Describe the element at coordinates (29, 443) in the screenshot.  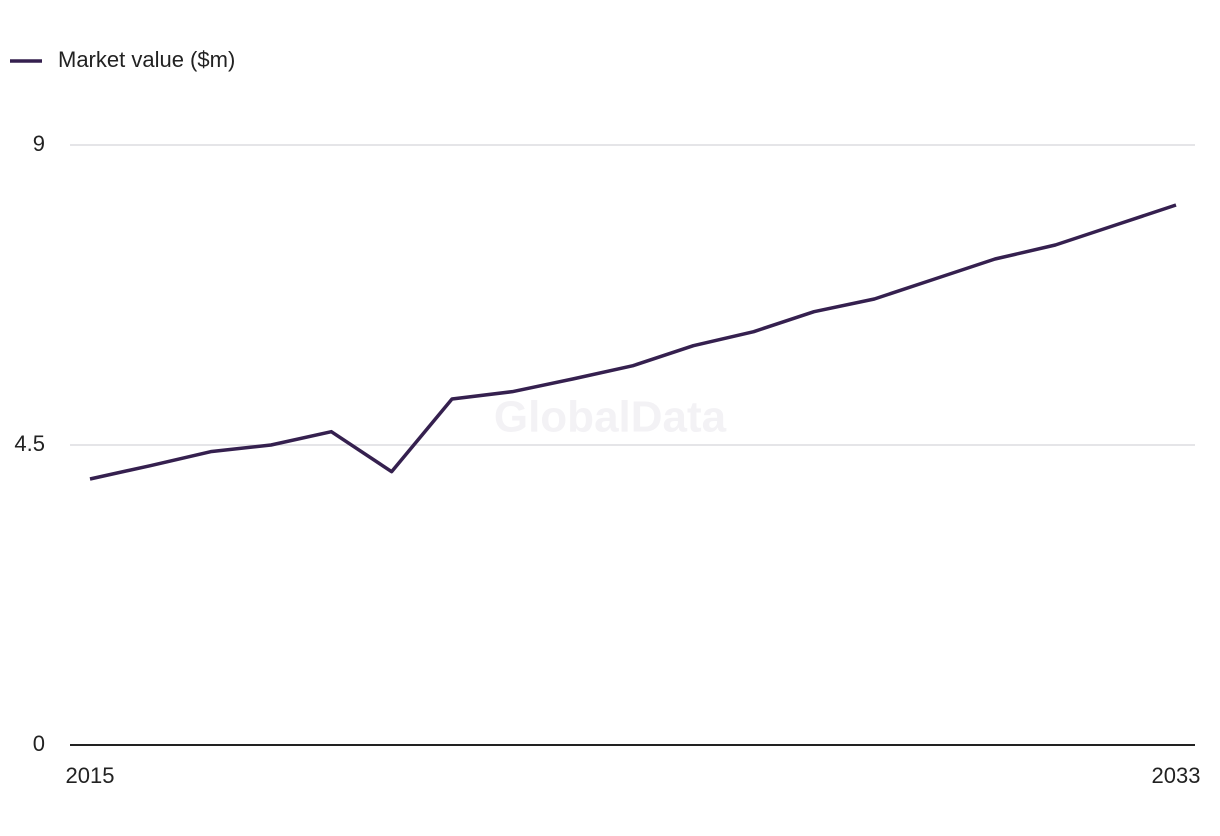
I see `y-tick-label: 4.5` at that location.